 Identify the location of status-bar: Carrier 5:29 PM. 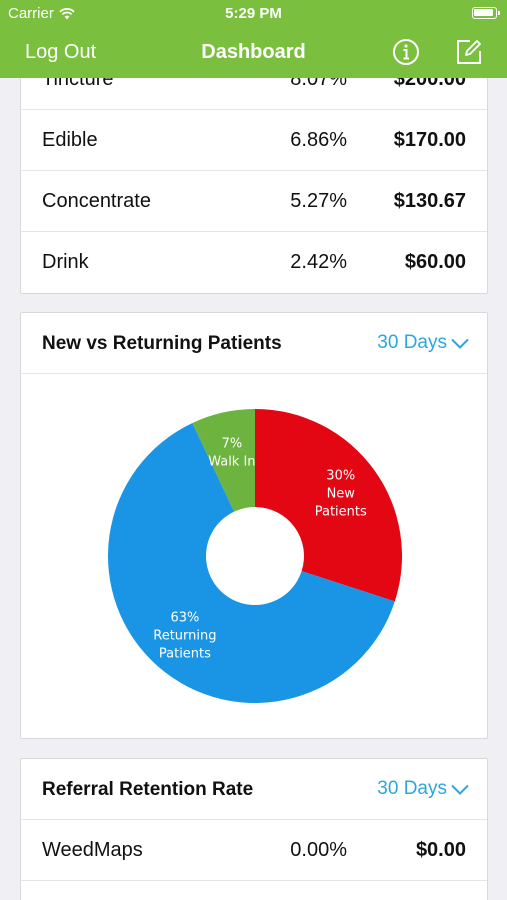
(253, 14).